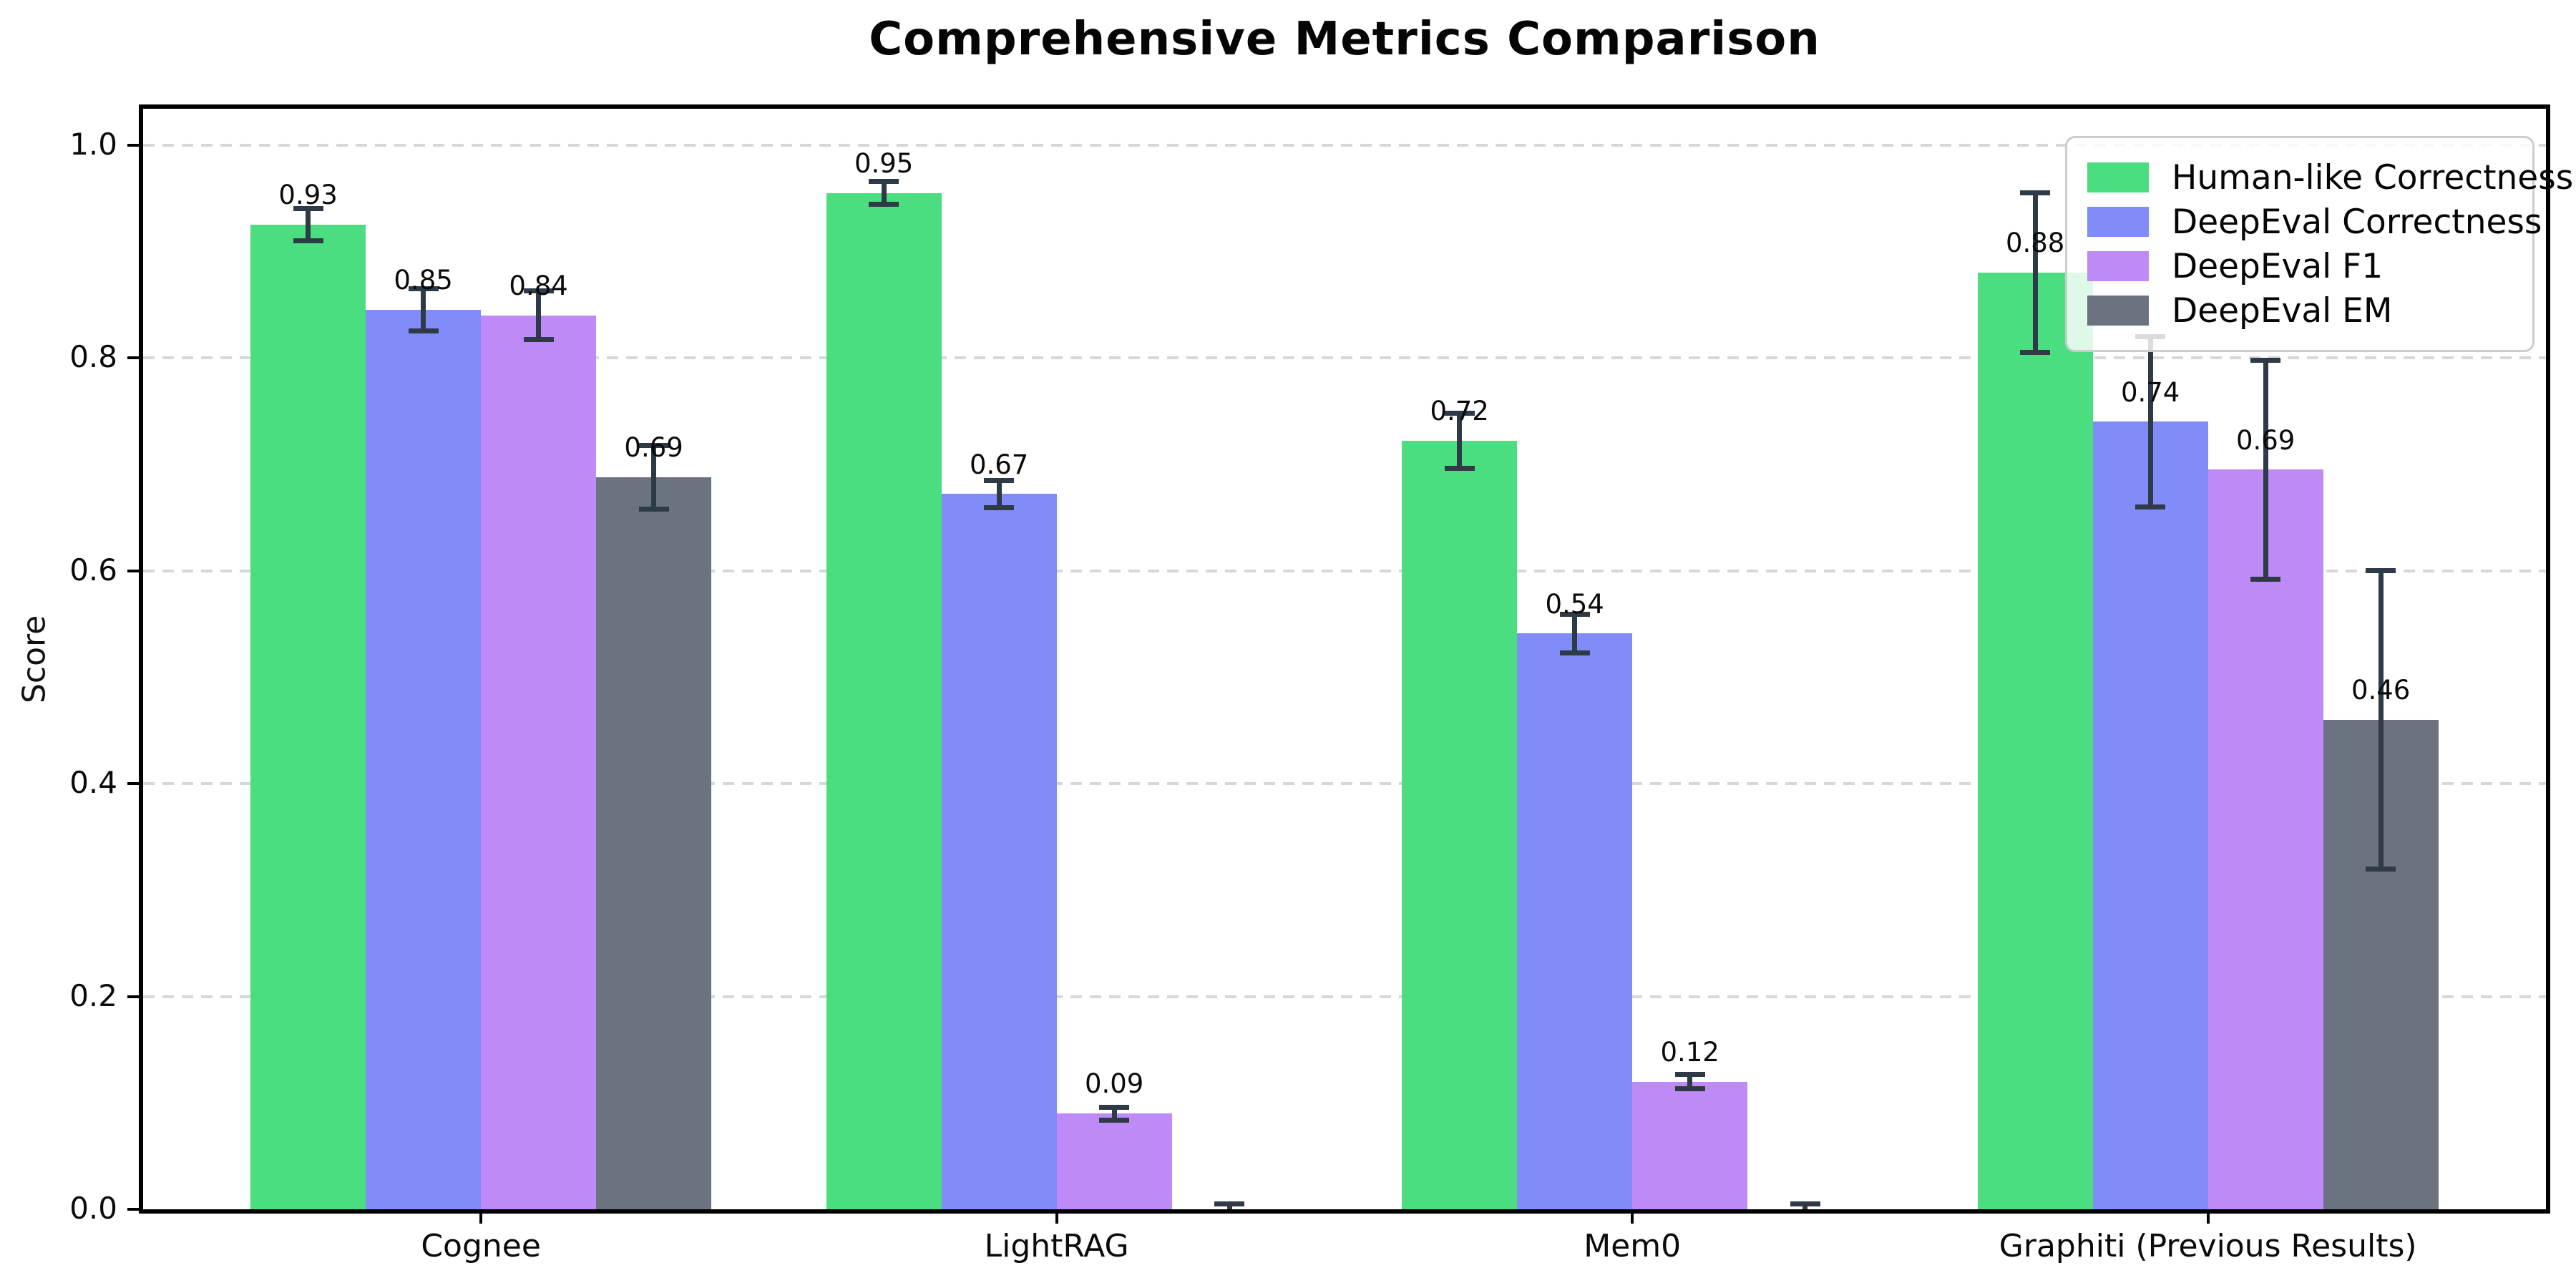  Describe the element at coordinates (93, 995) in the screenshot. I see `y-tick-label: 0.2` at that location.